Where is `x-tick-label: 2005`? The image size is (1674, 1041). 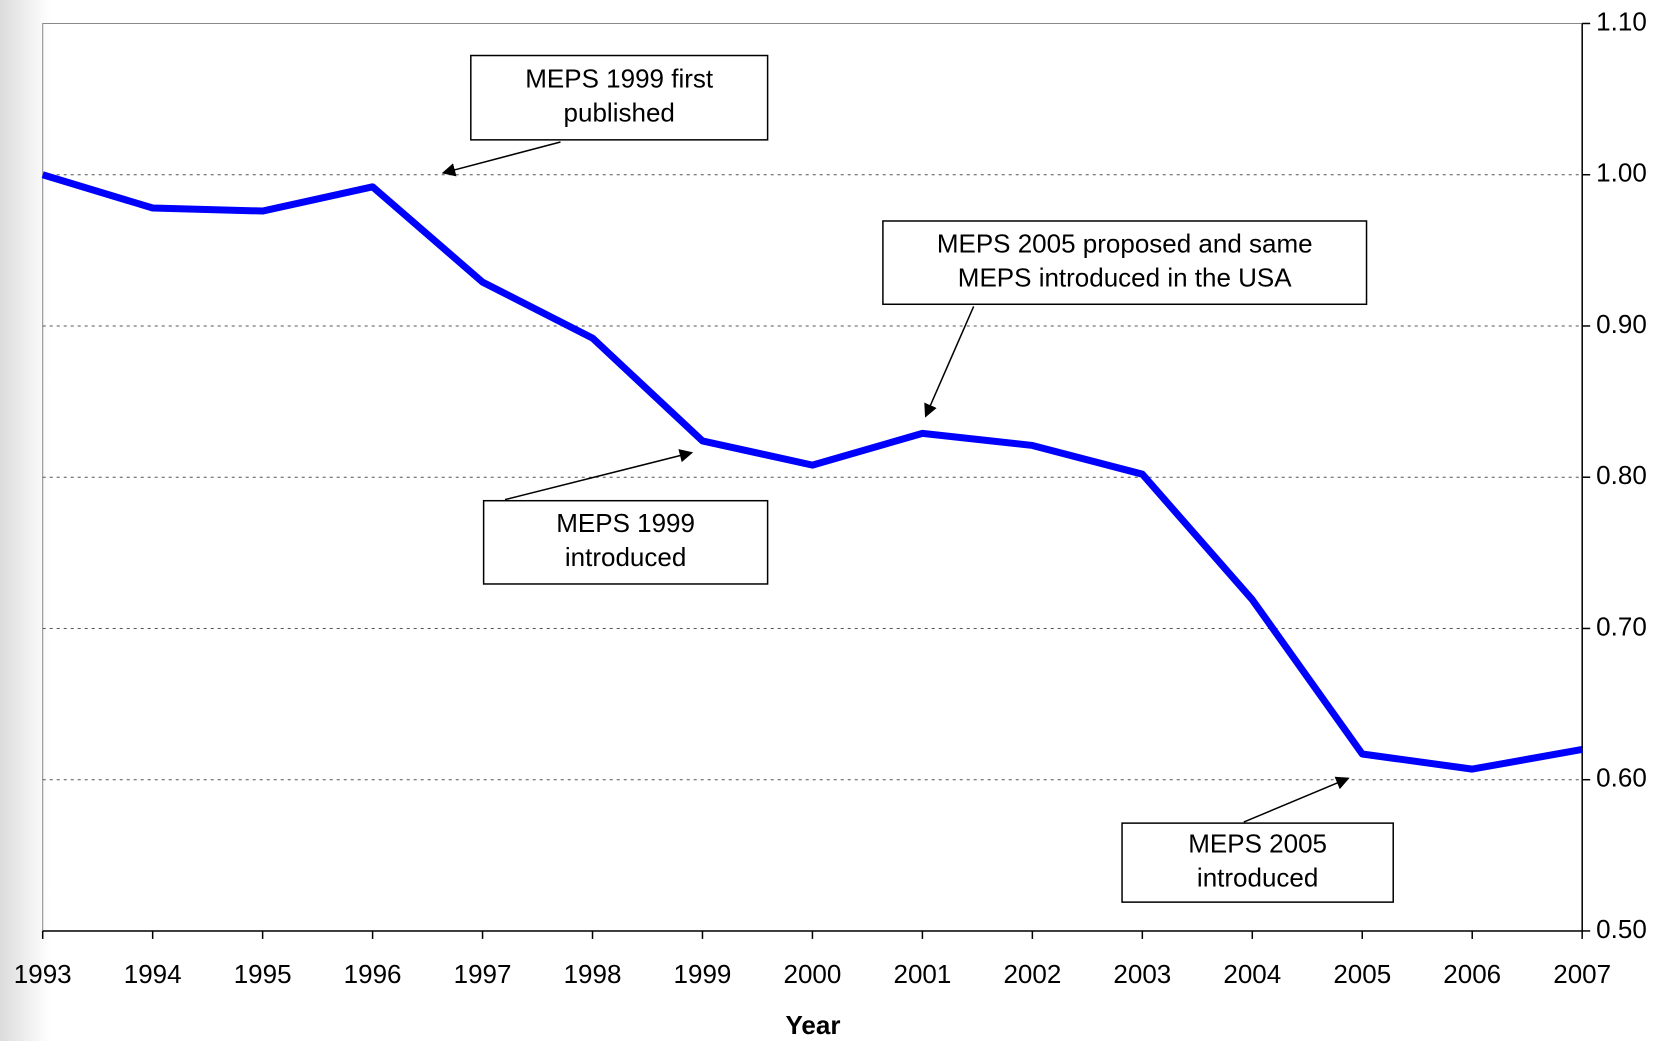
x-tick-label: 2005 is located at coordinates (1362, 974).